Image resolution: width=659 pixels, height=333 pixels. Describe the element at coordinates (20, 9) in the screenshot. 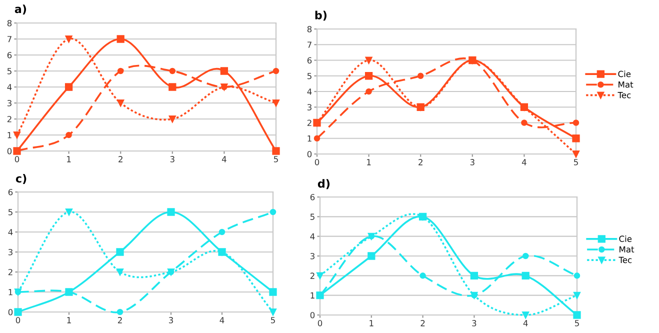

I see `chart-title: a)` at that location.